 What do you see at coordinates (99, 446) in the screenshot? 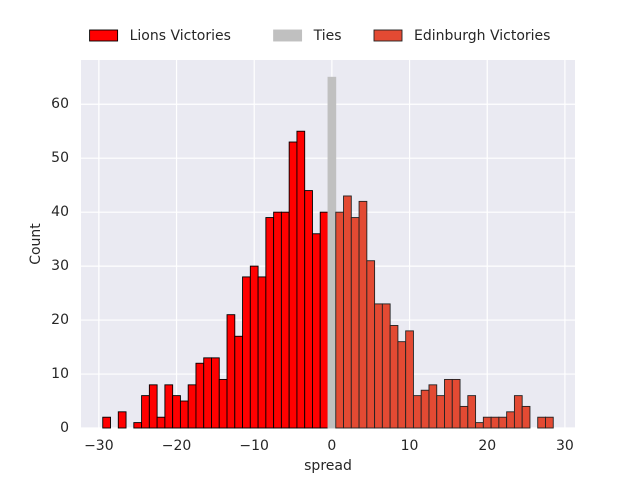
I see `x-tick-label: −30` at bounding box center [99, 446].